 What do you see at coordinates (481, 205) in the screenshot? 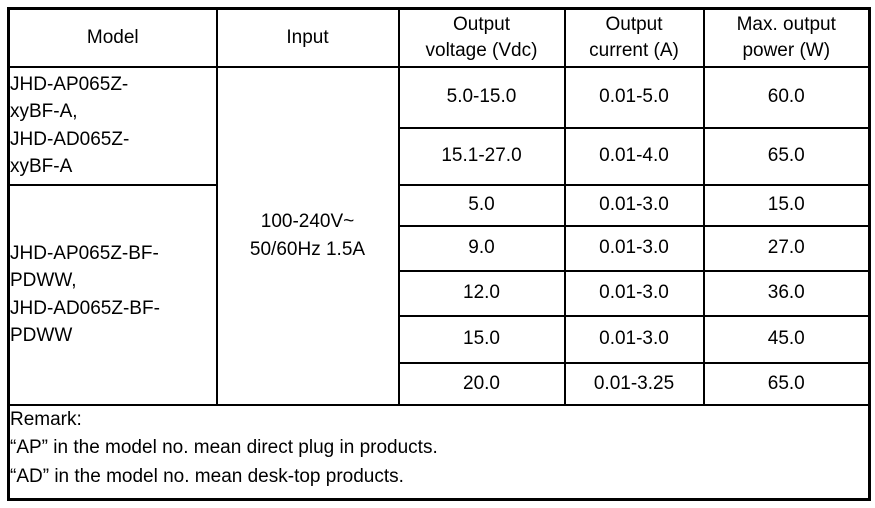
I see `cell-voltage: 5.0` at bounding box center [481, 205].